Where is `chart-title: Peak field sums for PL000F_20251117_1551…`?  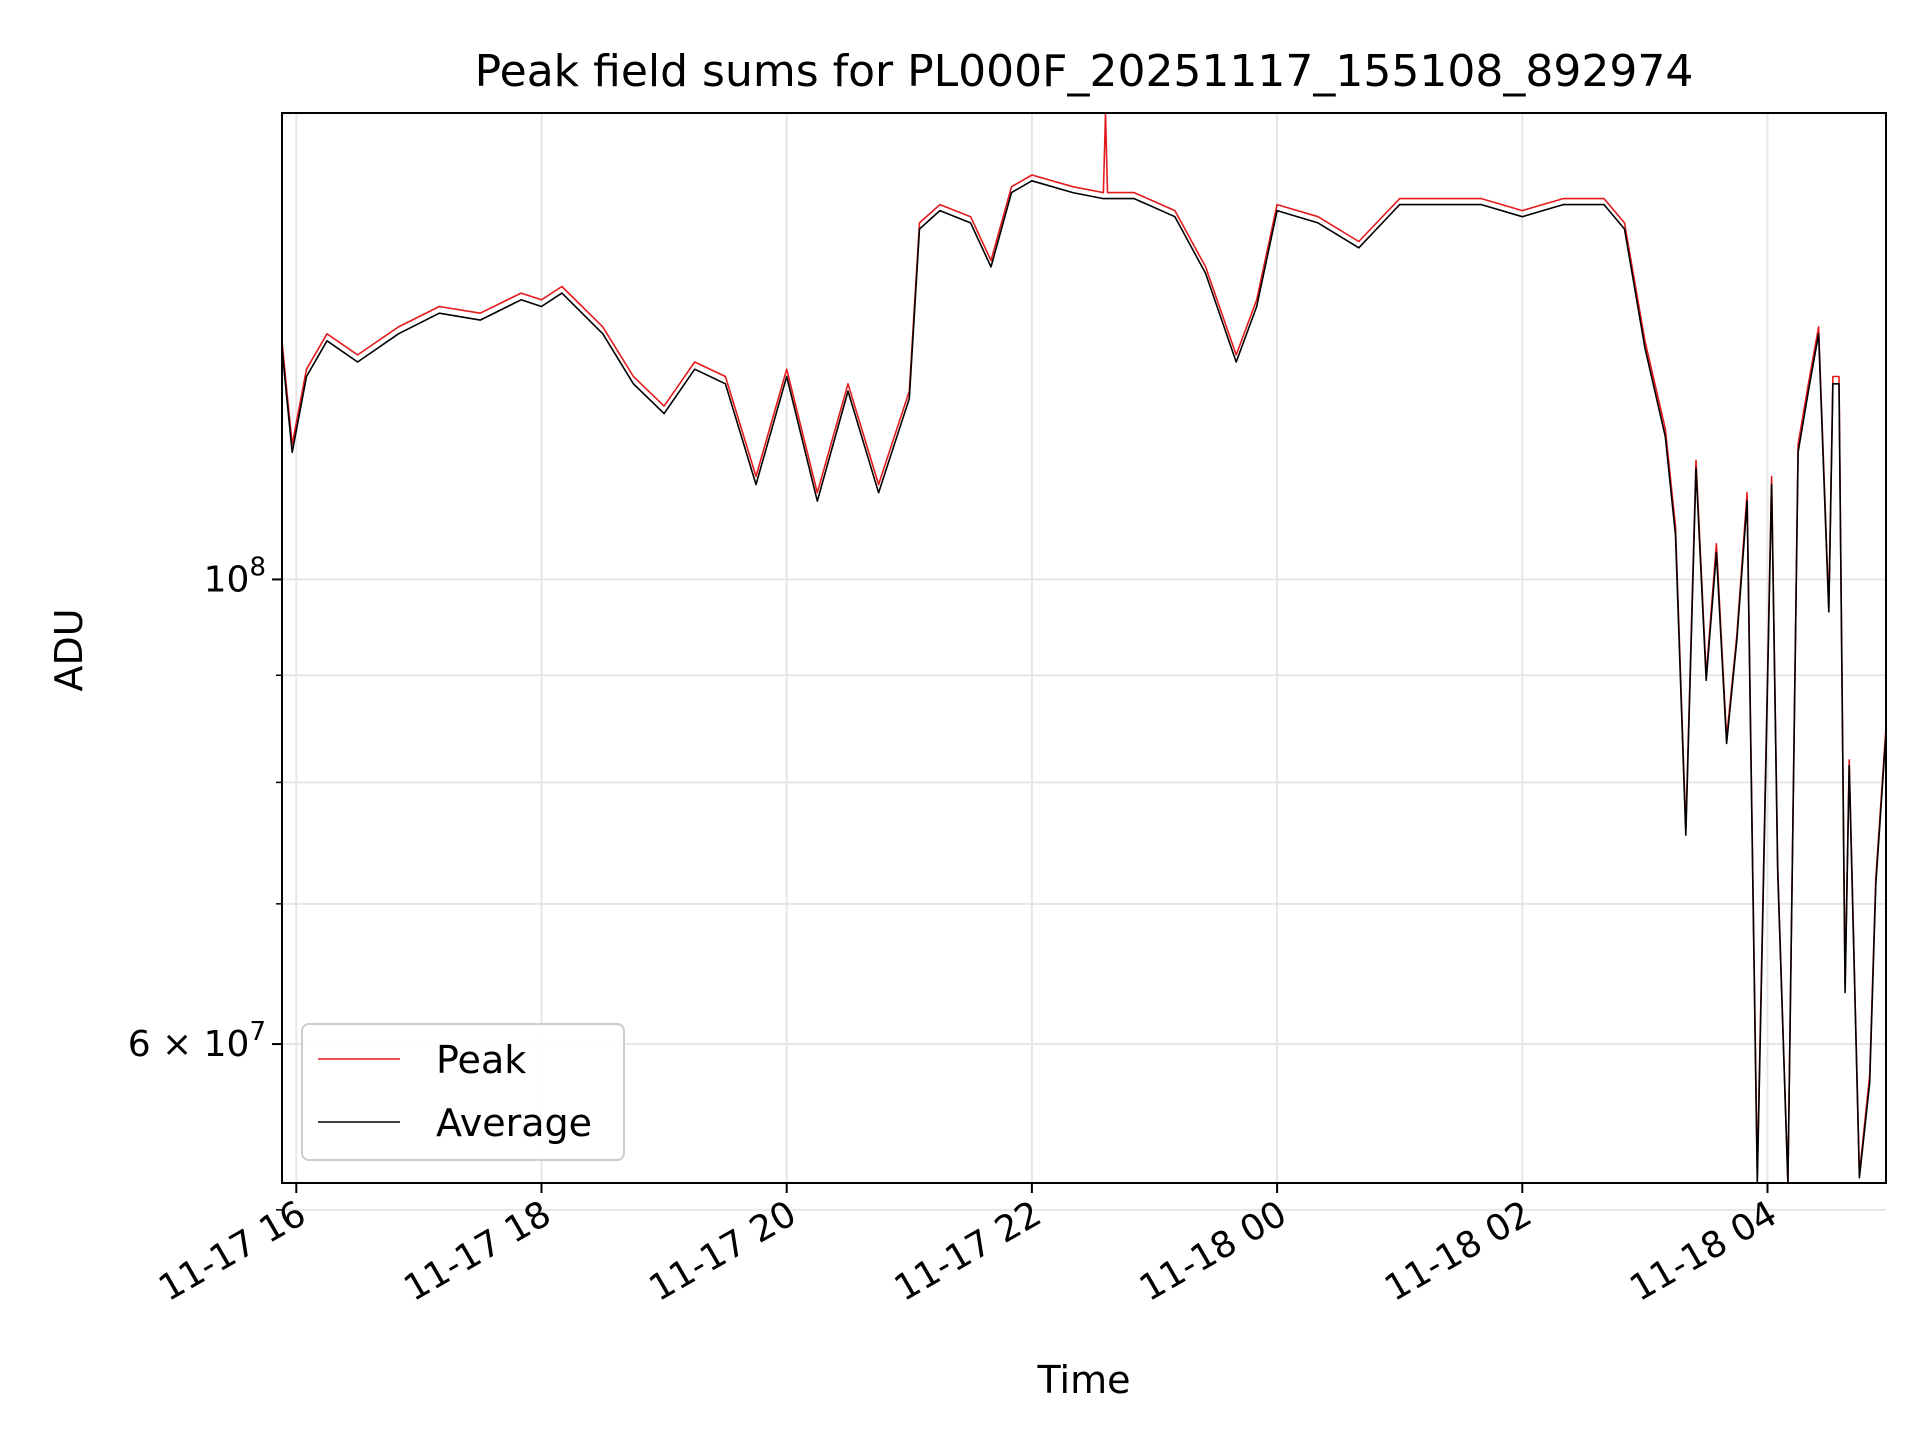
chart-title: Peak field sums for PL000F_20251117_1551… is located at coordinates (1084, 71).